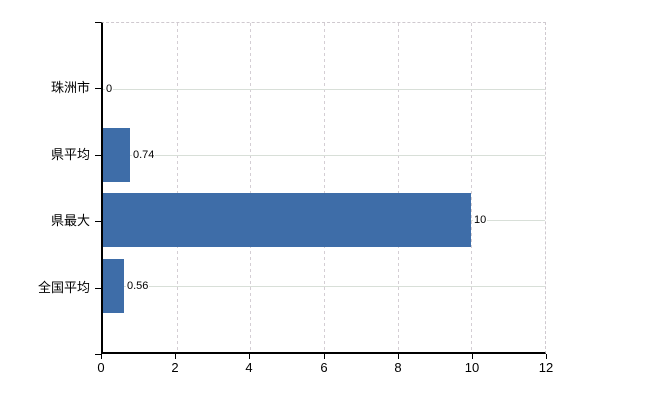 The width and height of the screenshot is (650, 400). Describe the element at coordinates (175, 367) in the screenshot. I see `x-tick-label: 2` at that location.